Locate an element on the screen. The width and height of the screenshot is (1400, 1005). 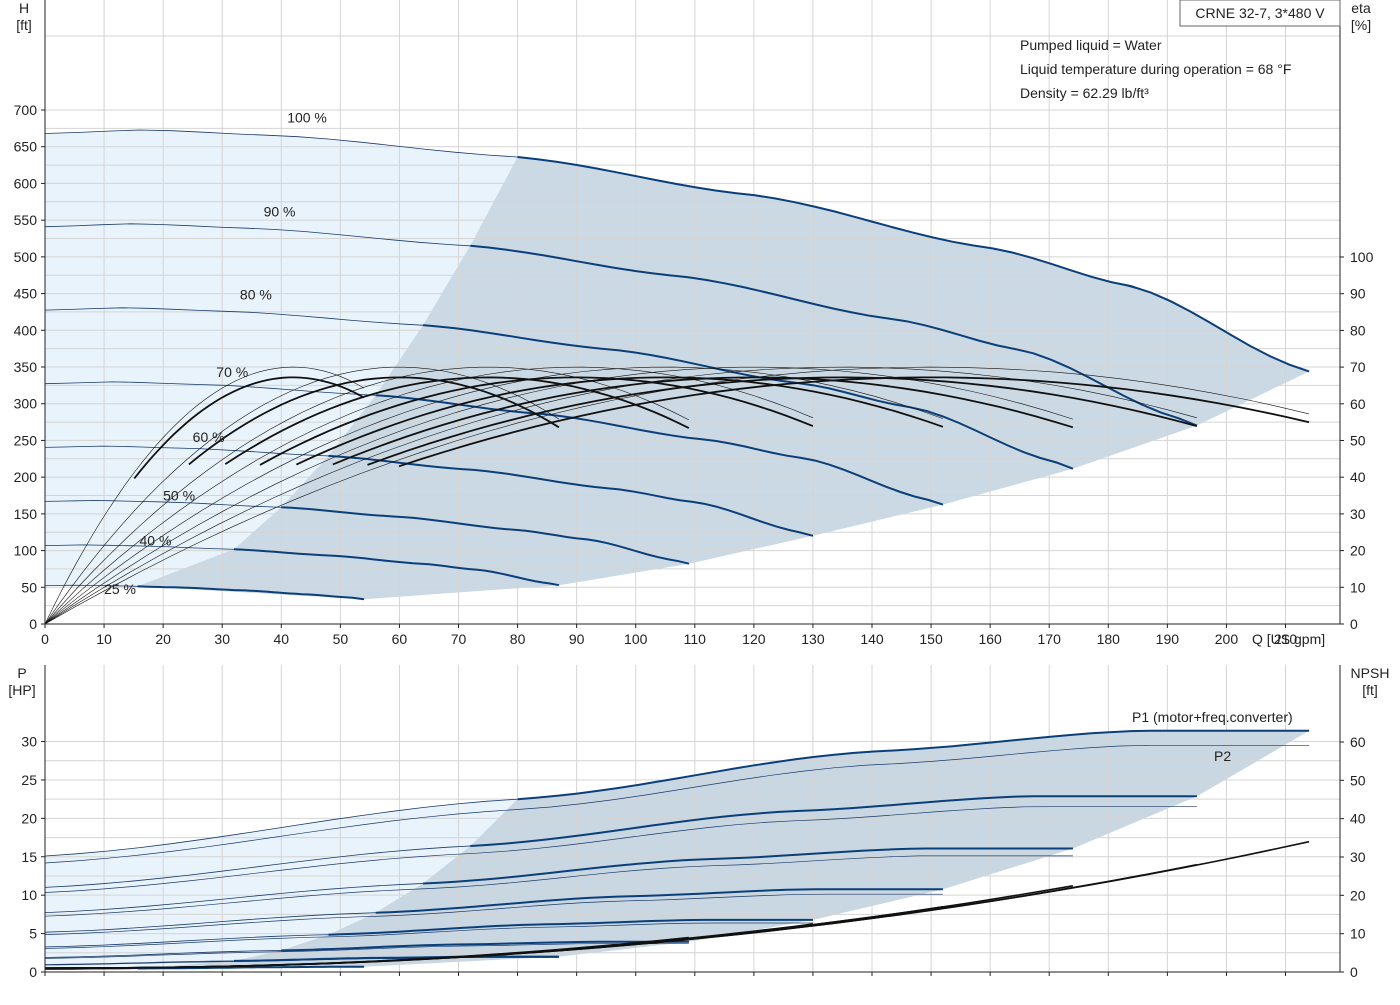
npsh-tick-label: 60 is located at coordinates (1358, 742).